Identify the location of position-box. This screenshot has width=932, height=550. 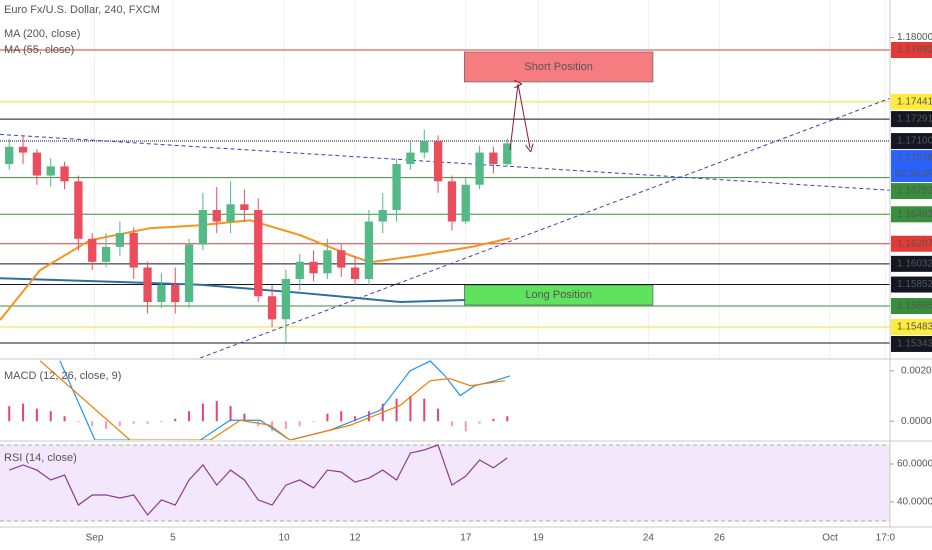
(559, 67).